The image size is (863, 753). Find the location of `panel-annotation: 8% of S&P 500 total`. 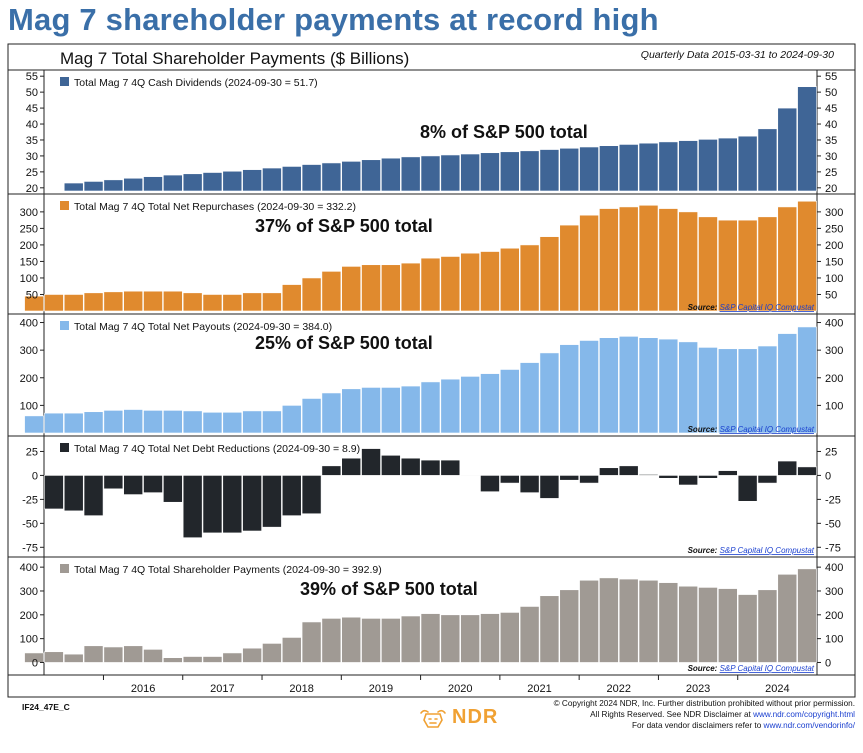

panel-annotation: 8% of S&P 500 total is located at coordinates (504, 132).